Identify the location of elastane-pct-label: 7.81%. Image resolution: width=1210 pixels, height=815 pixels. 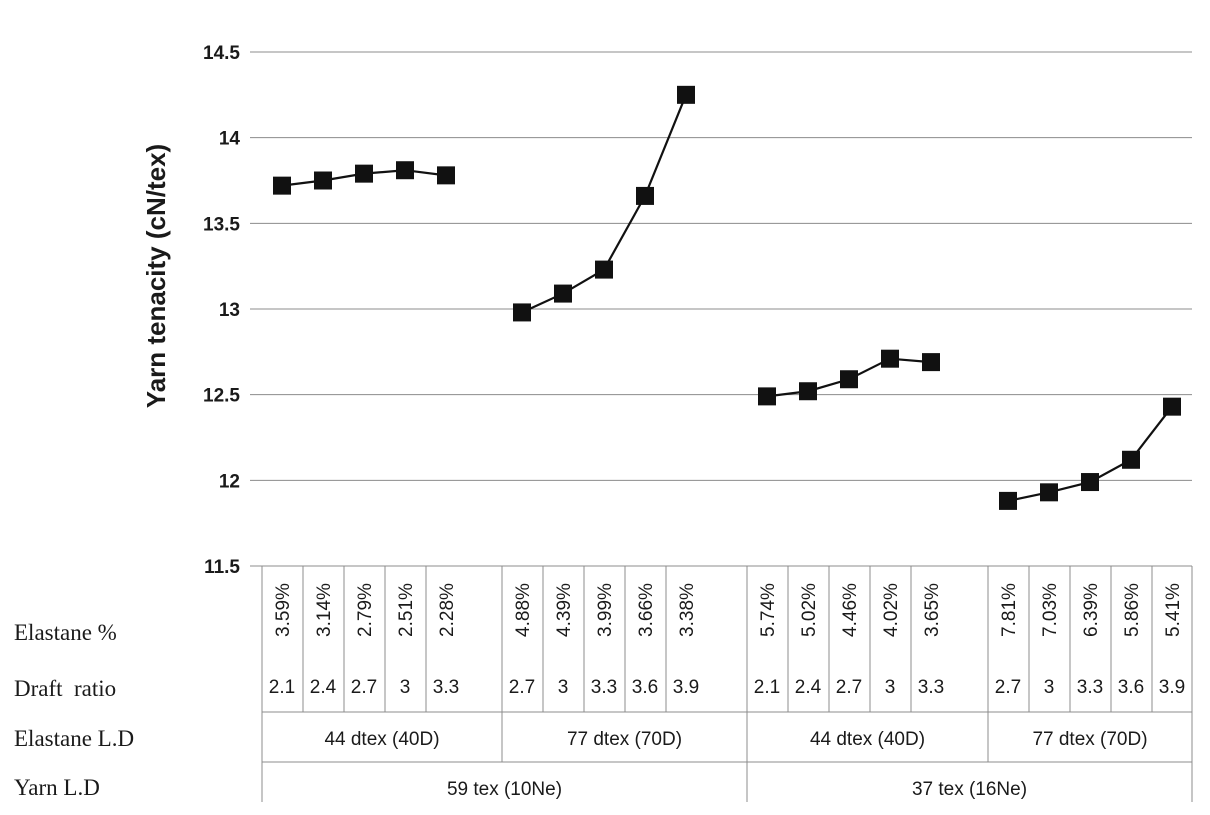
(1009, 610).